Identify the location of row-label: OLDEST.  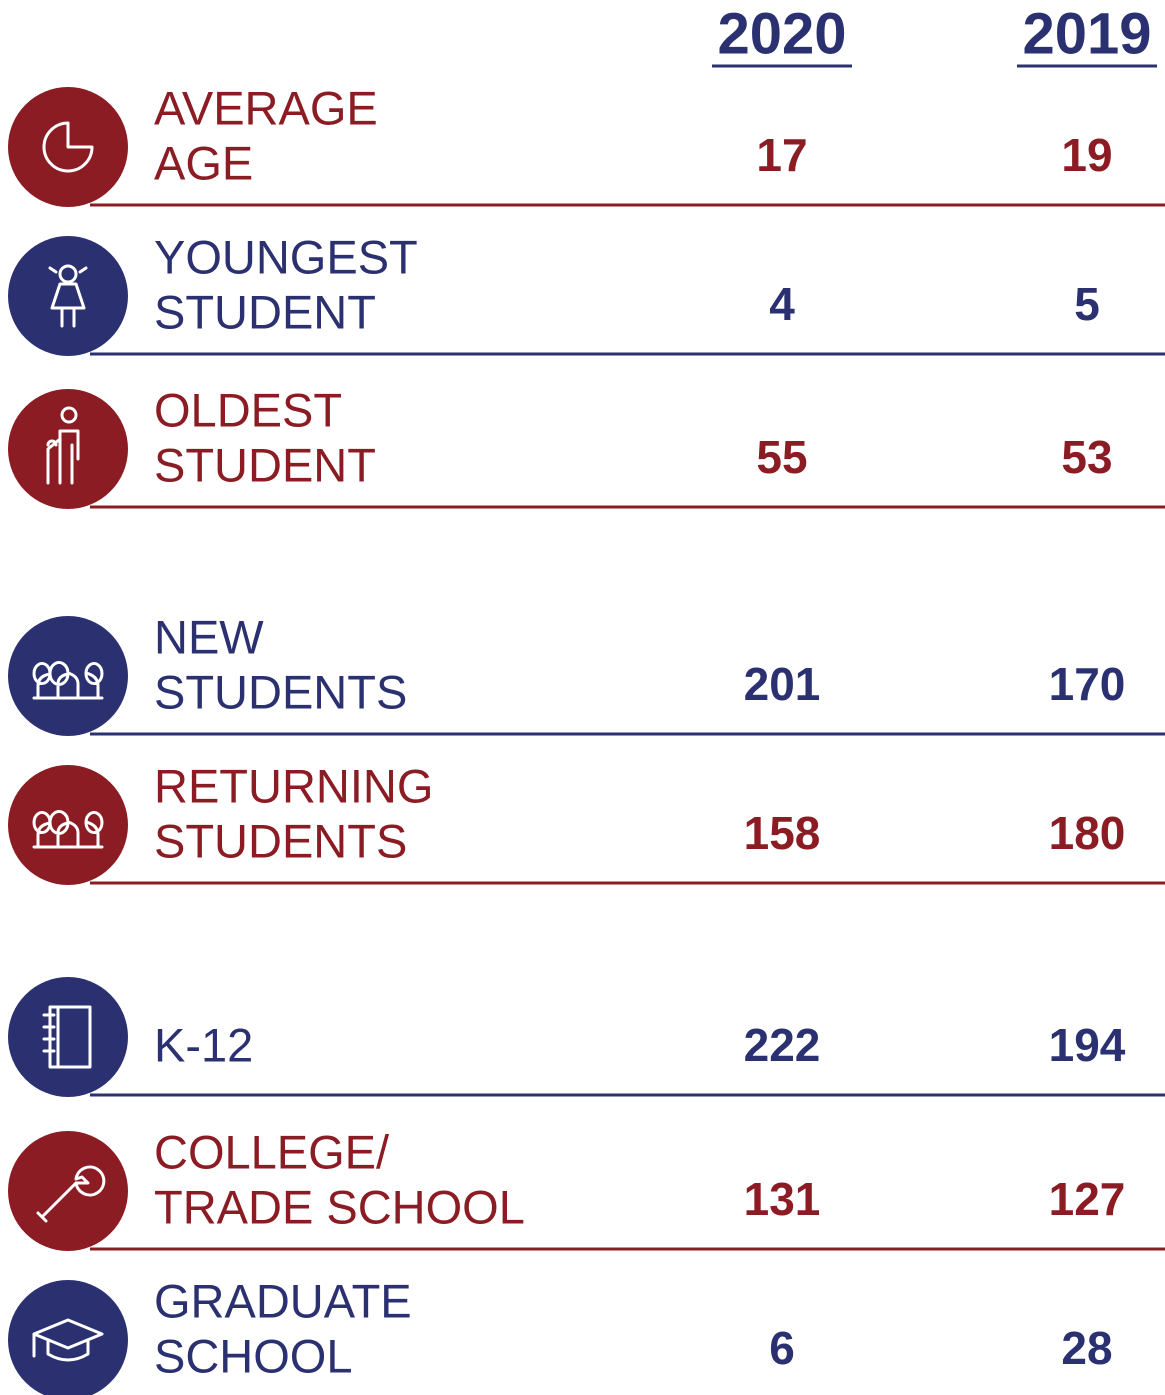
(248, 409).